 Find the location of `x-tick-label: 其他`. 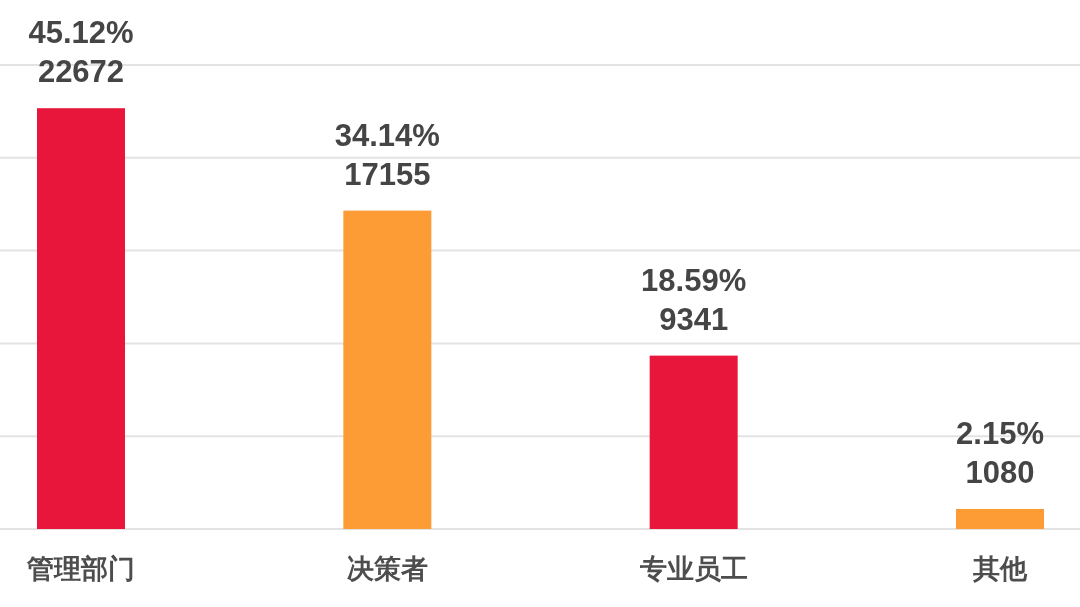

x-tick-label: 其他 is located at coordinates (1000, 569).